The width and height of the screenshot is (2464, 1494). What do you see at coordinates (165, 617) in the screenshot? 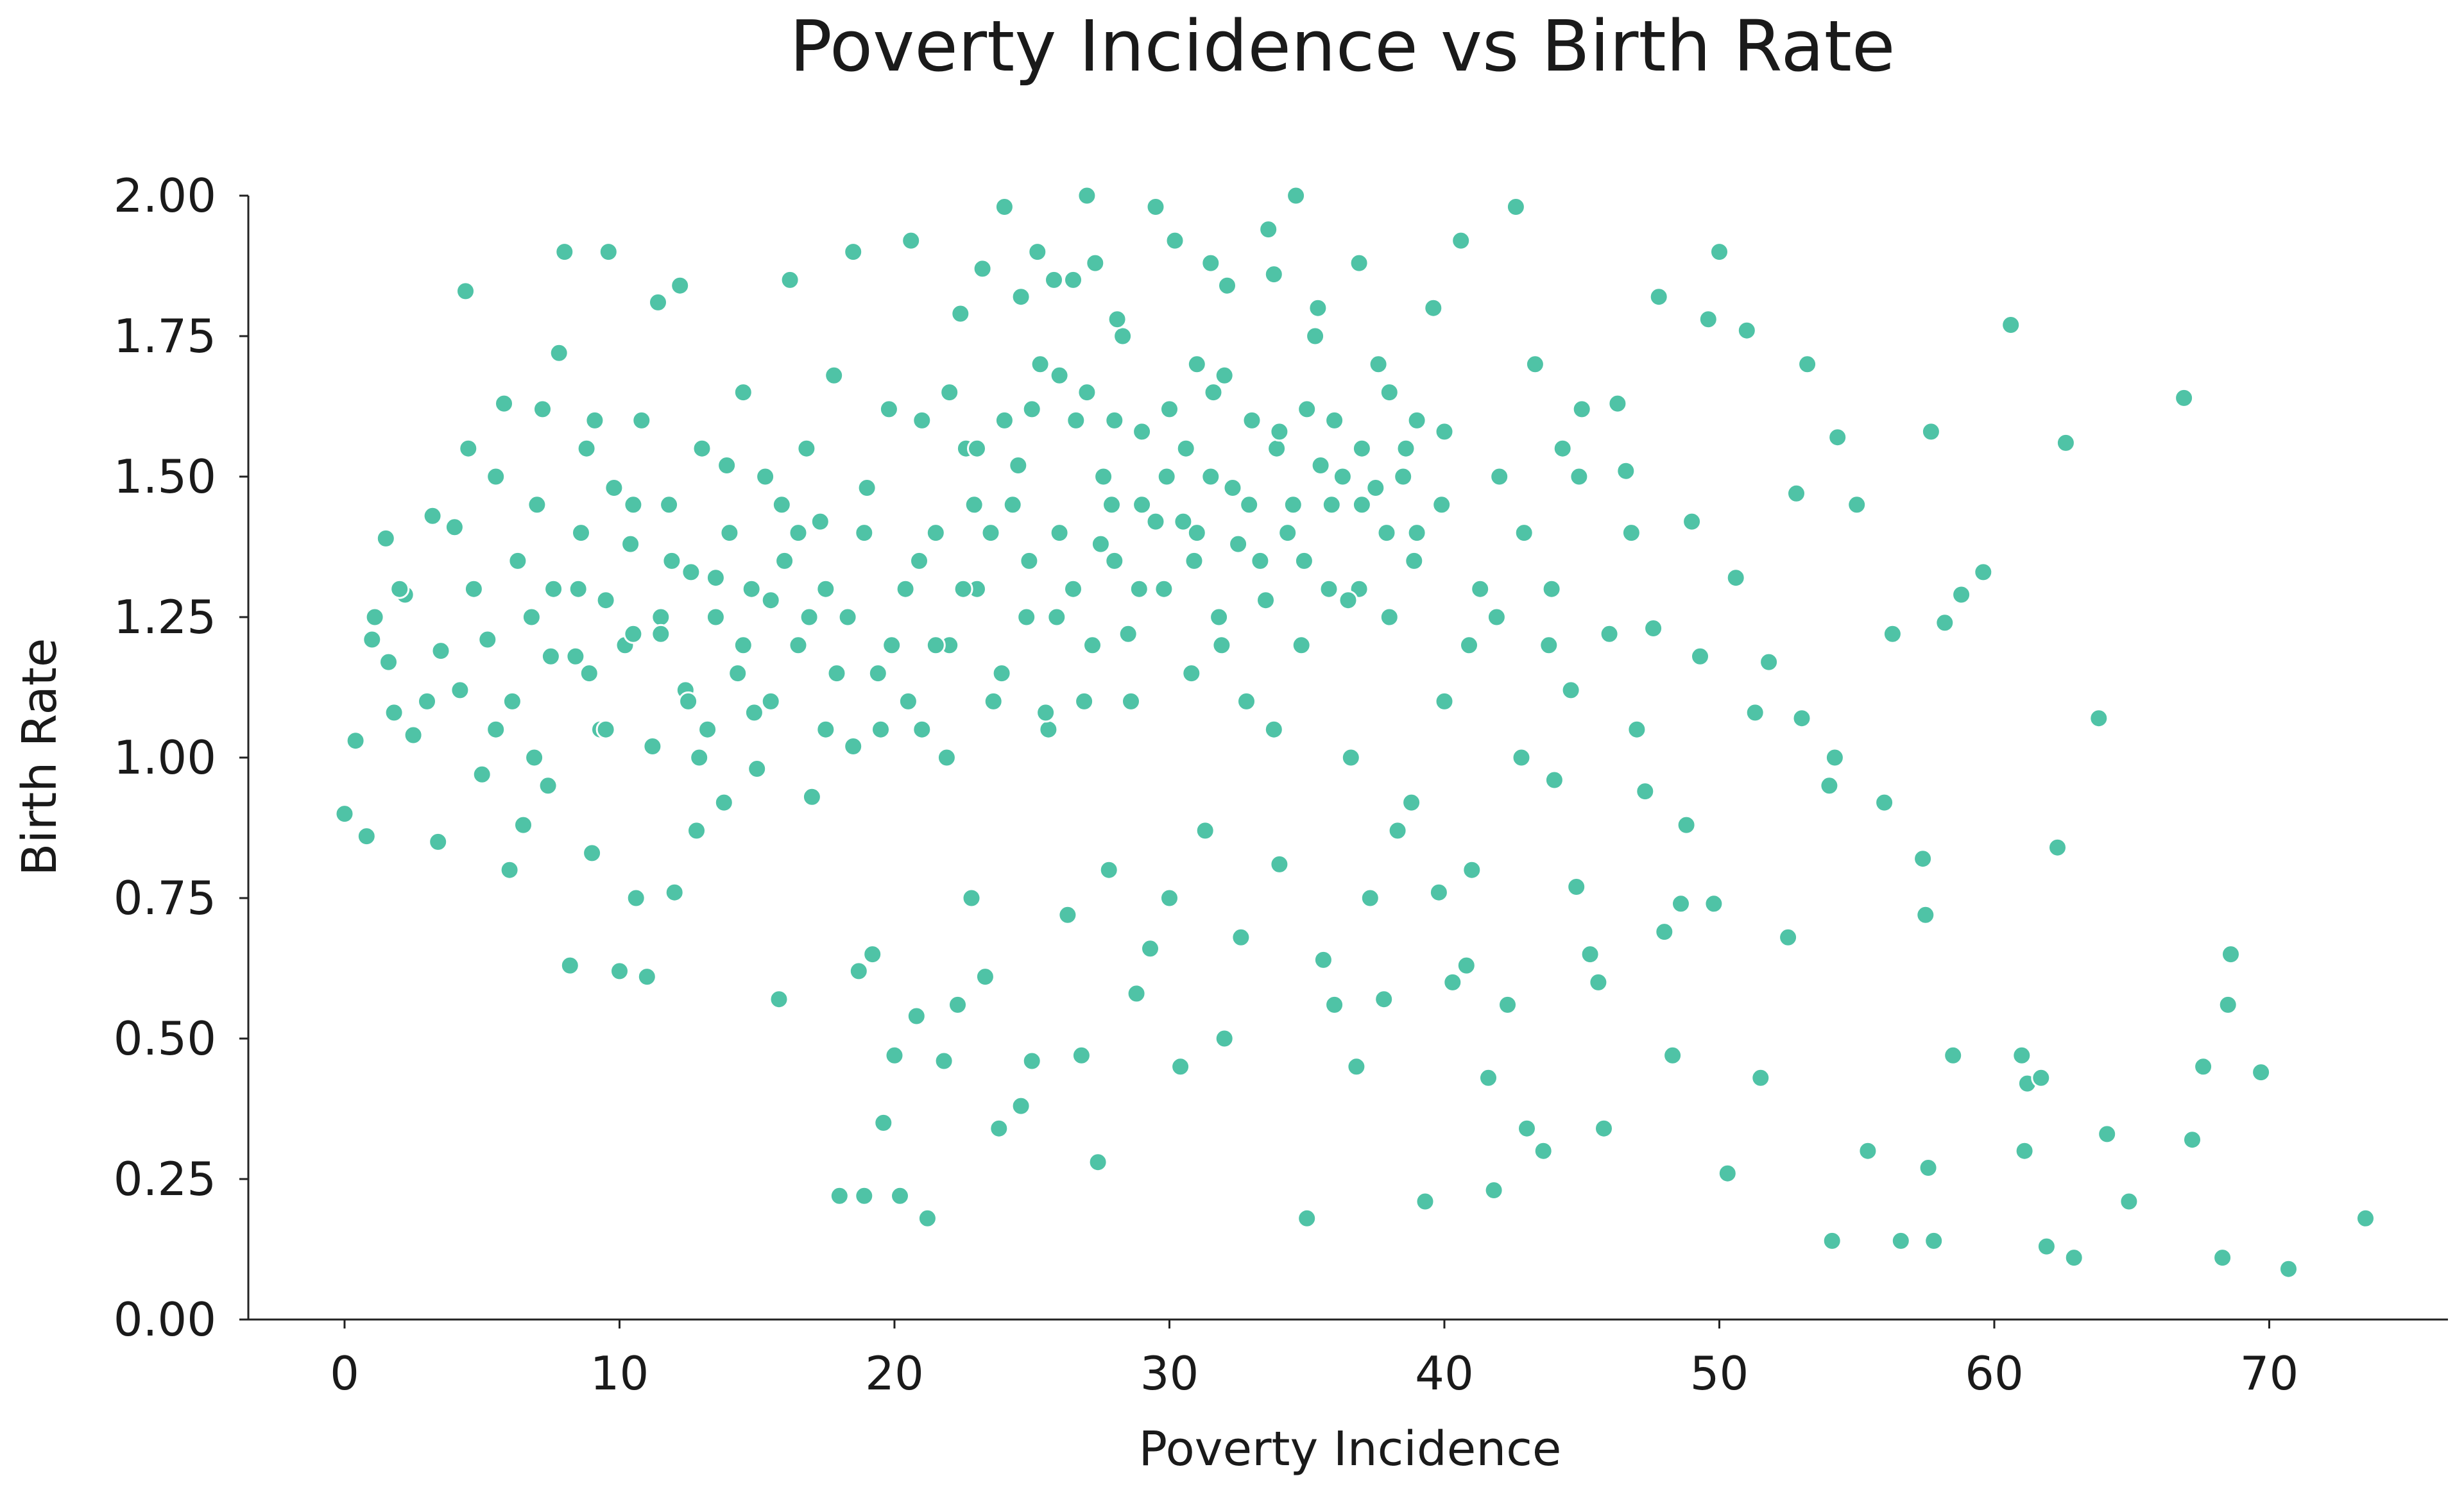
I see `y-tick-label: 1.25` at bounding box center [165, 617].